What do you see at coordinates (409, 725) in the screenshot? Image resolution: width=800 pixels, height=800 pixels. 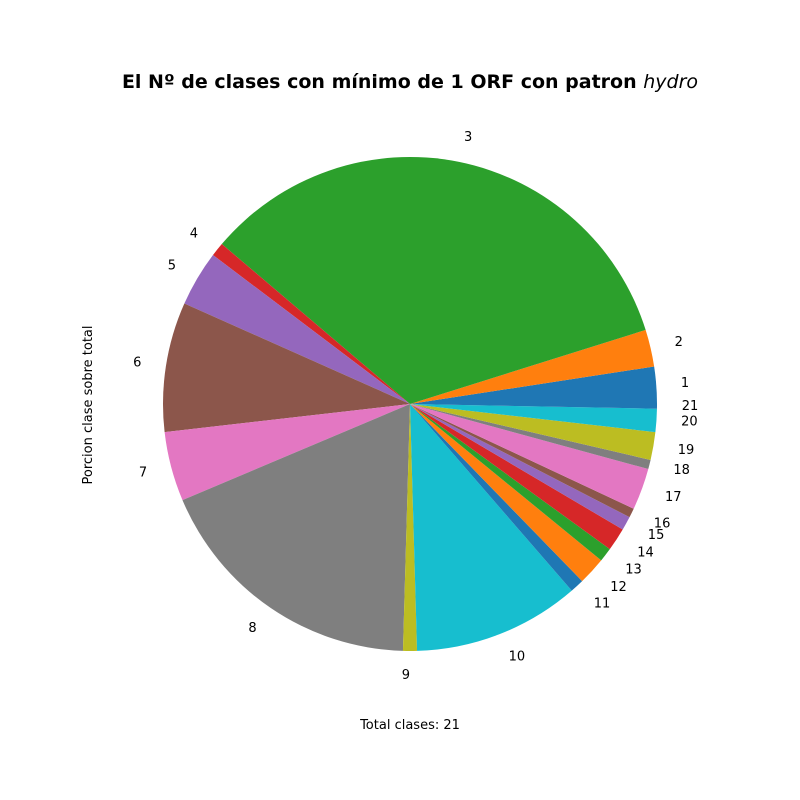 I see `x-axis-label: Total clases: 21` at bounding box center [409, 725].